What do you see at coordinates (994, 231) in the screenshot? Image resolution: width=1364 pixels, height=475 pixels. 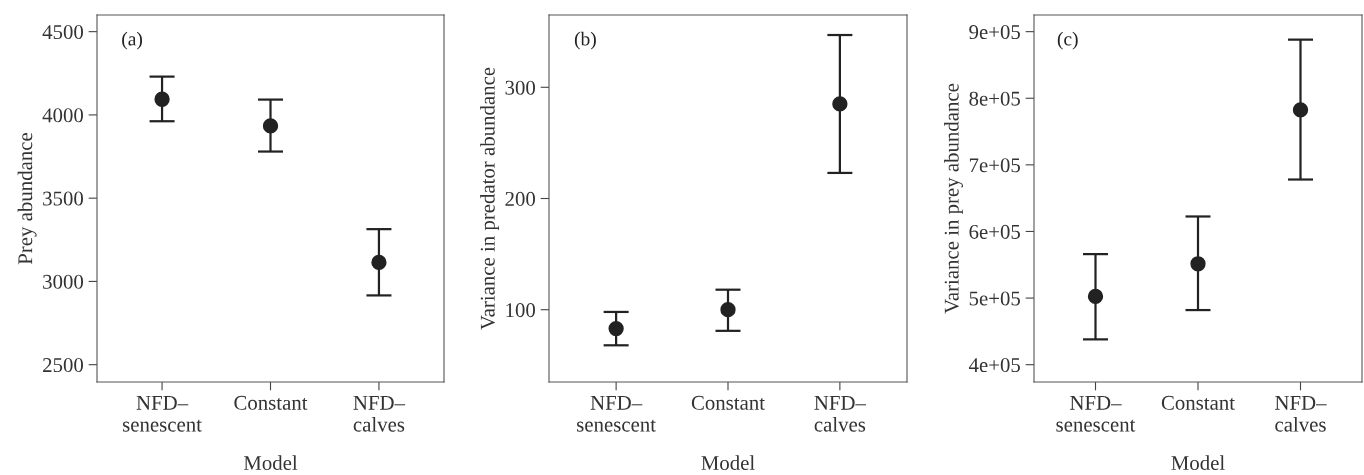 I see `y-tick-label: 6e+05` at bounding box center [994, 231].